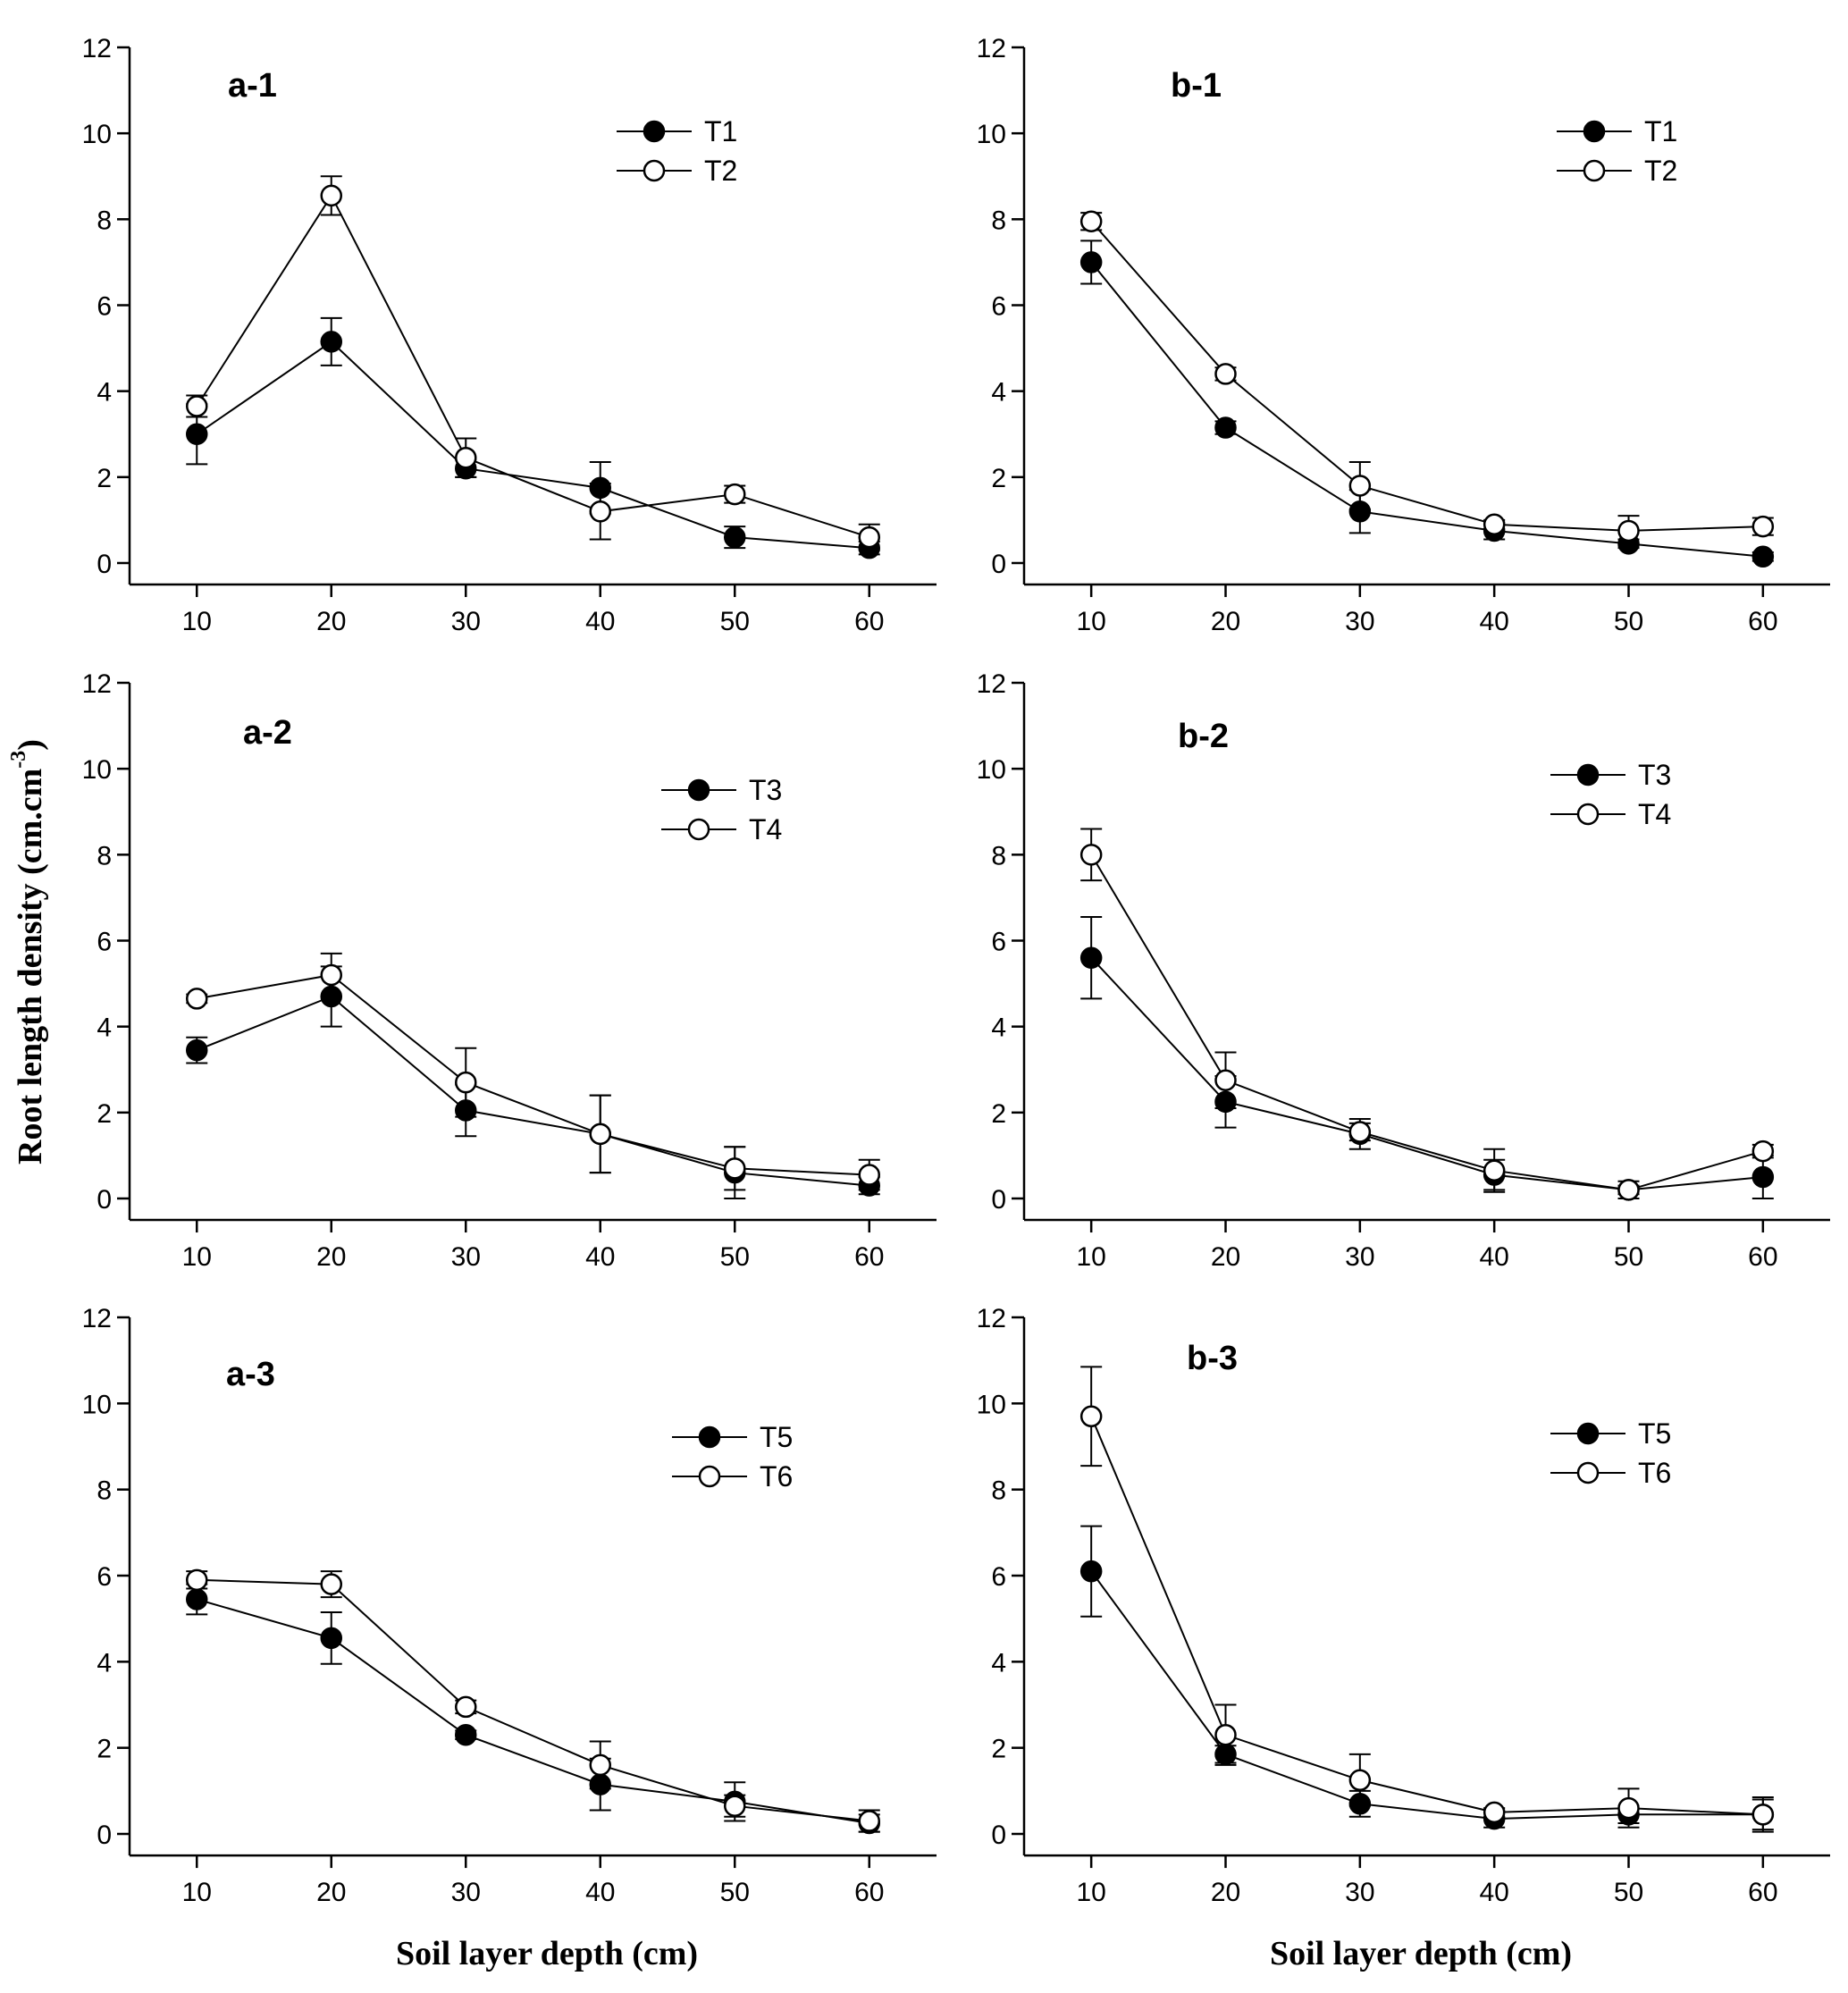 The image size is (1848, 1993). I want to click on series-line-T2, so click(1426, 376).